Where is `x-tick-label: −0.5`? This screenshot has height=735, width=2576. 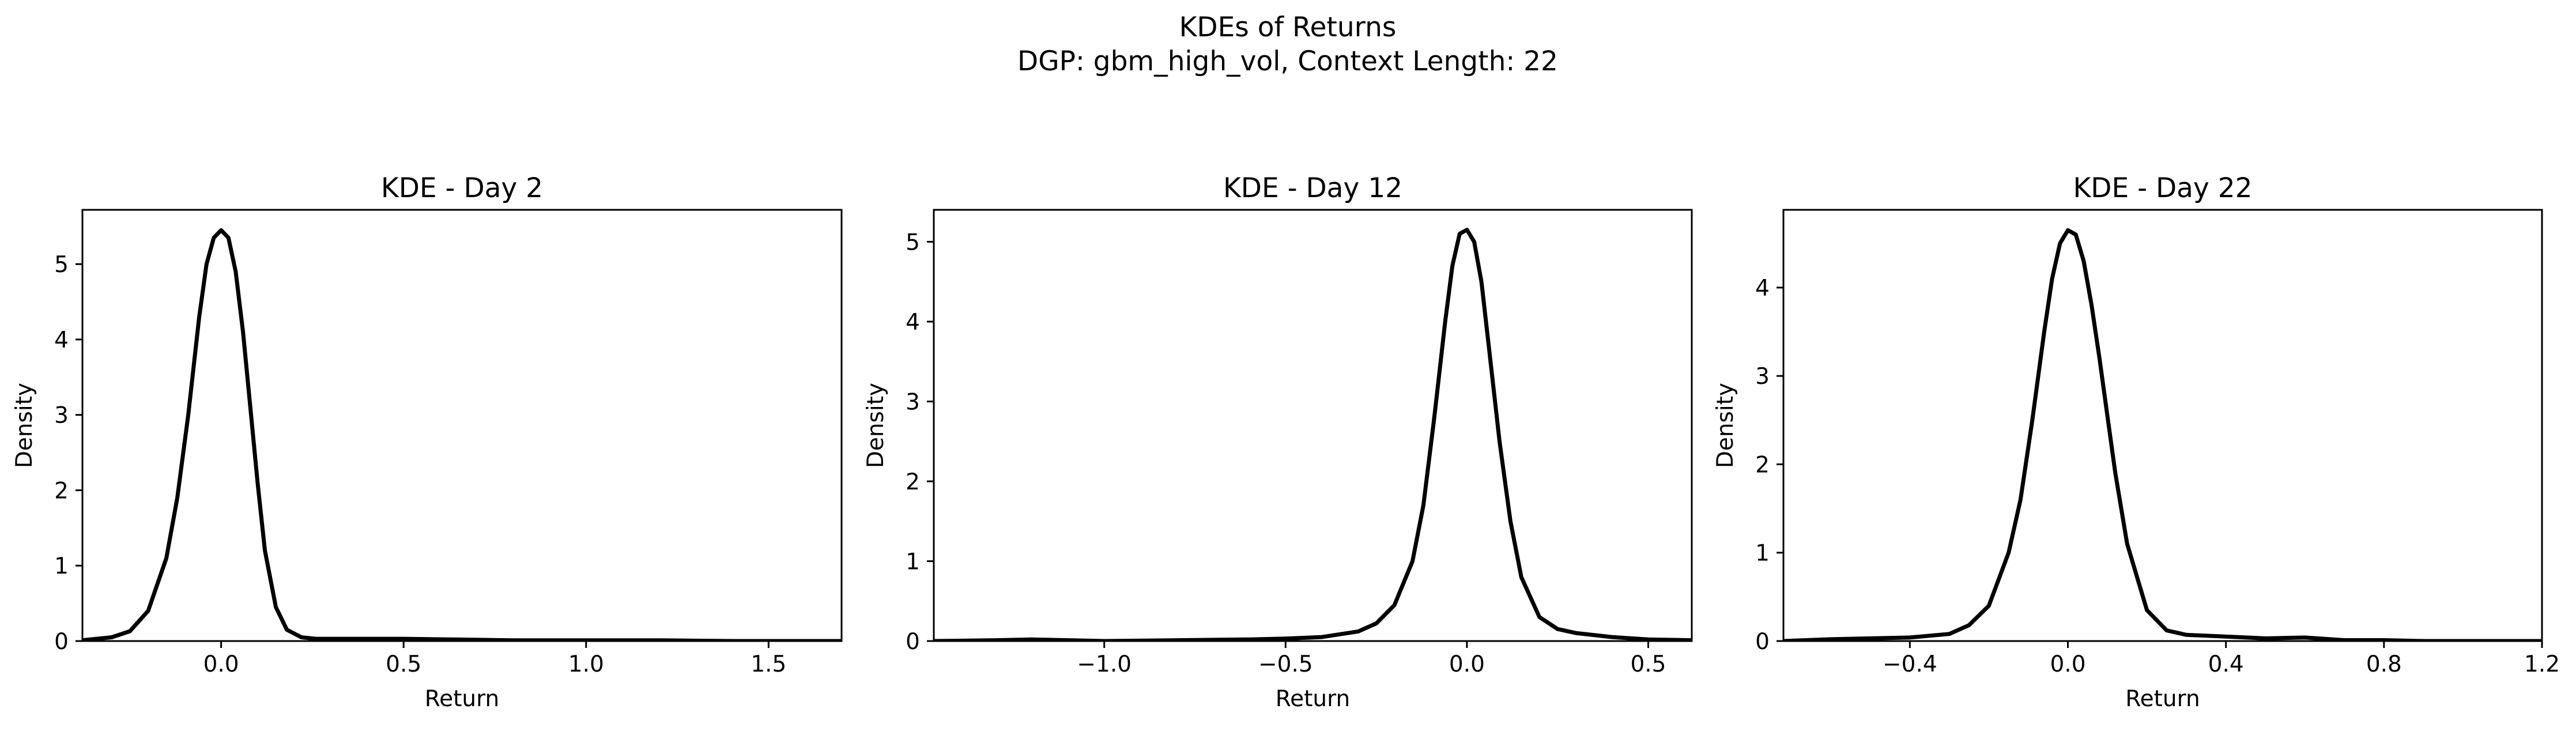 x-tick-label: −0.5 is located at coordinates (1285, 664).